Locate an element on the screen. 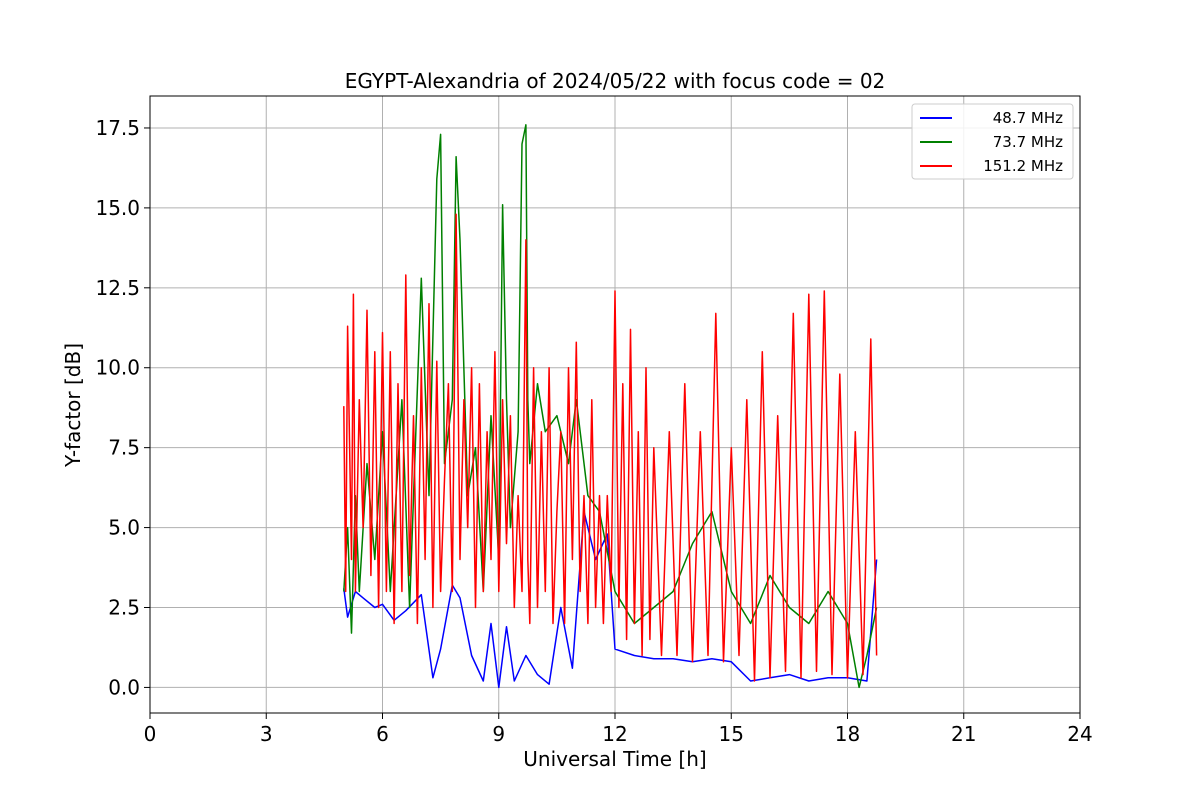 The width and height of the screenshot is (1200, 800). legend-label: 151.2 MHz is located at coordinates (1023, 166).